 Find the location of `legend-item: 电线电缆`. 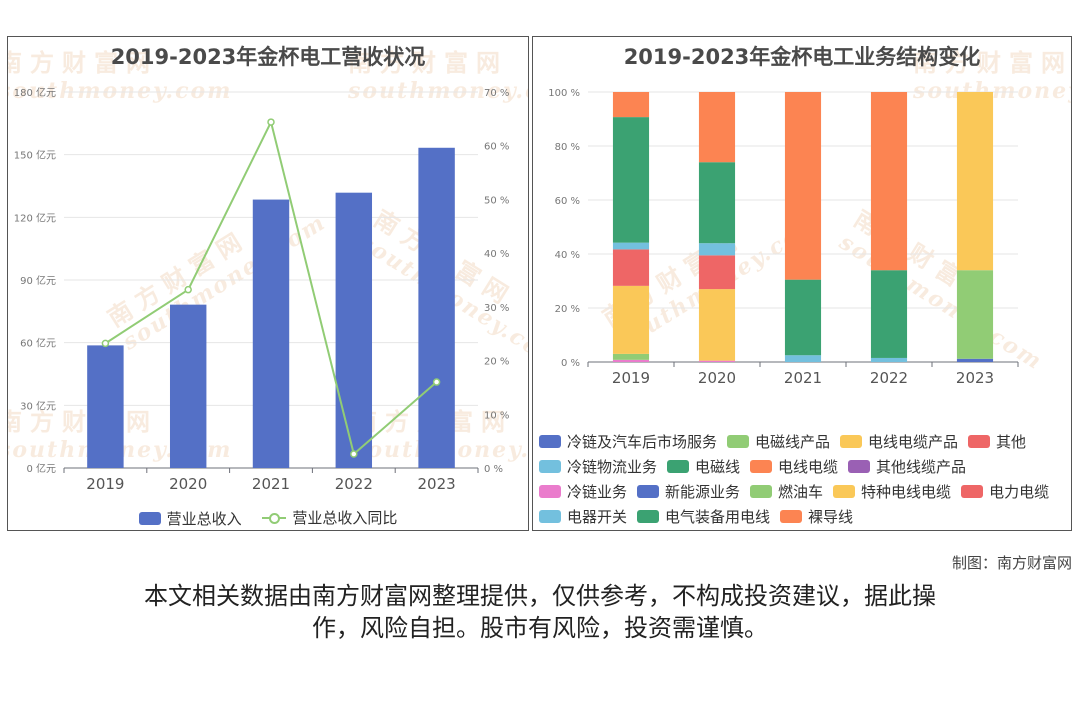

legend-item: 电线电缆 is located at coordinates (794, 466).